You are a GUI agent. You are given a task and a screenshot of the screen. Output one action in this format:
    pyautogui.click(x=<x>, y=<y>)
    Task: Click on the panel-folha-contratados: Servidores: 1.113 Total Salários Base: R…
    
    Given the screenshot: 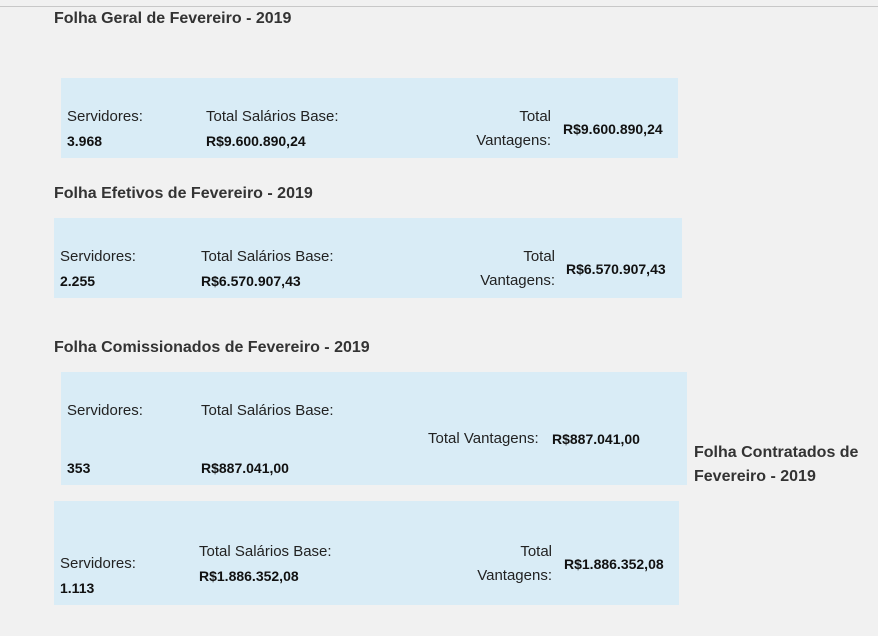 What is the action you would take?
    pyautogui.click(x=366, y=553)
    